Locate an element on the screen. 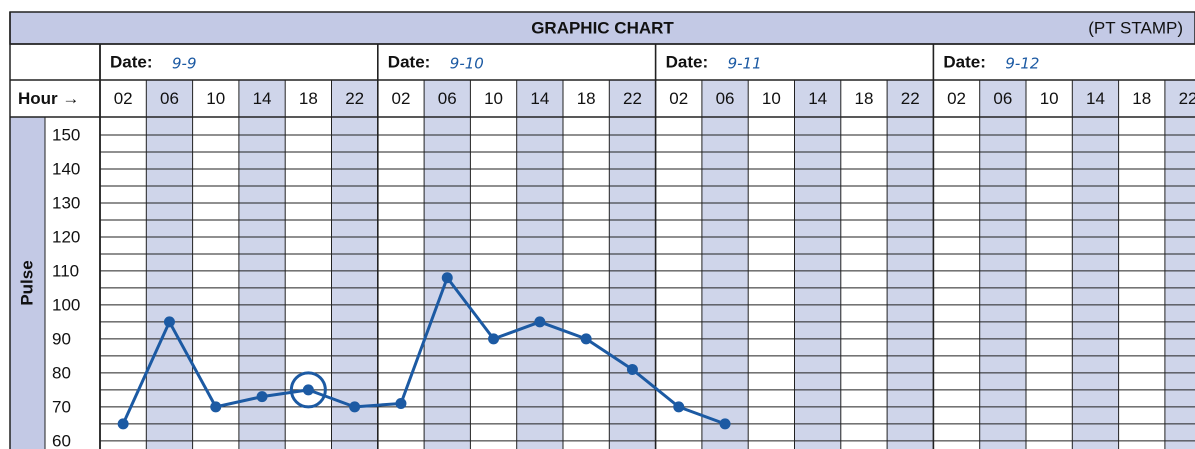  y-tick-label: 80 is located at coordinates (61, 372).